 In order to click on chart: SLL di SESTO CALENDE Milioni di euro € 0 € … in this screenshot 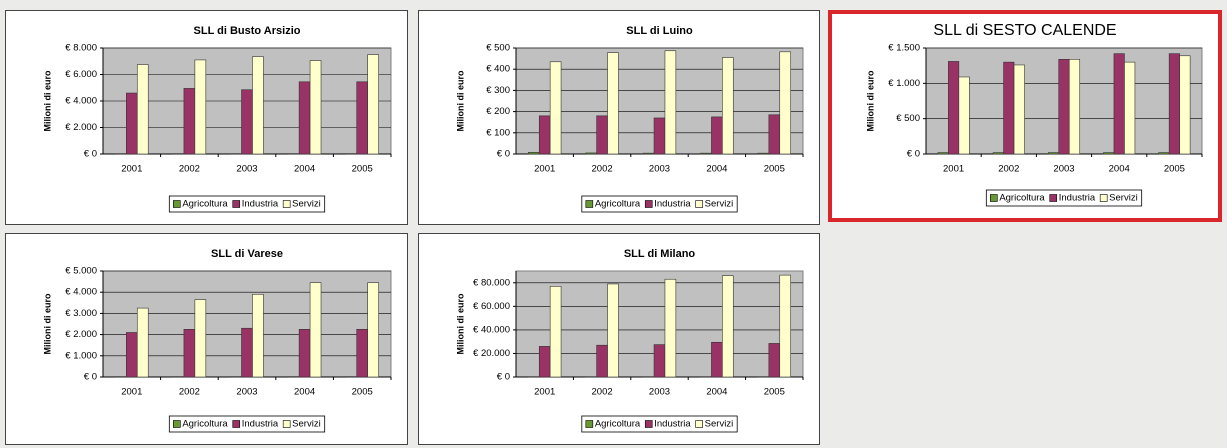, I will do `click(1034, 114)`.